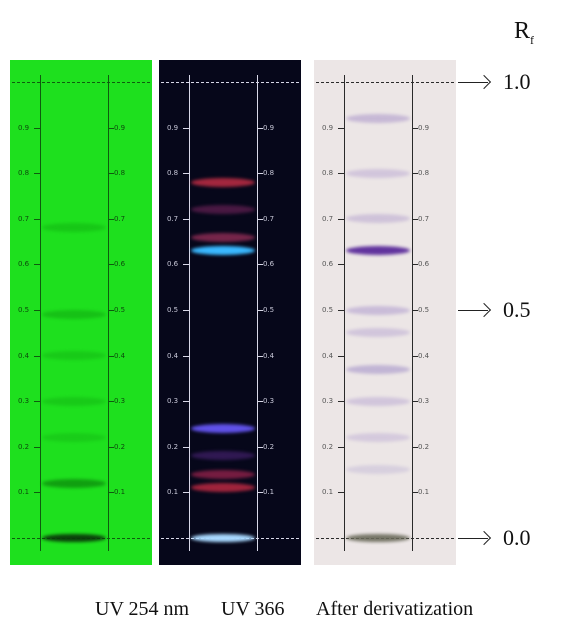  Describe the element at coordinates (473, 538) in the screenshot. I see `rf-arrow` at that location.